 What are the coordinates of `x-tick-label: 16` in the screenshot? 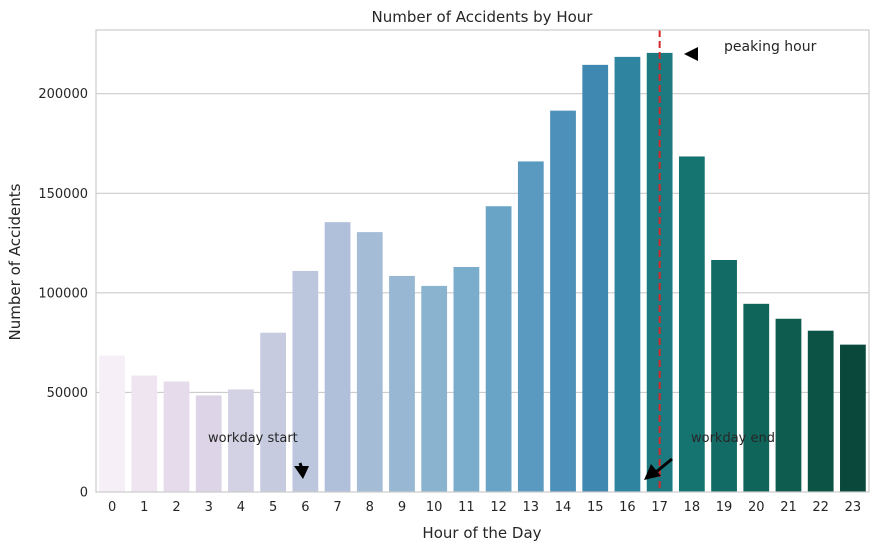 It's located at (627, 507).